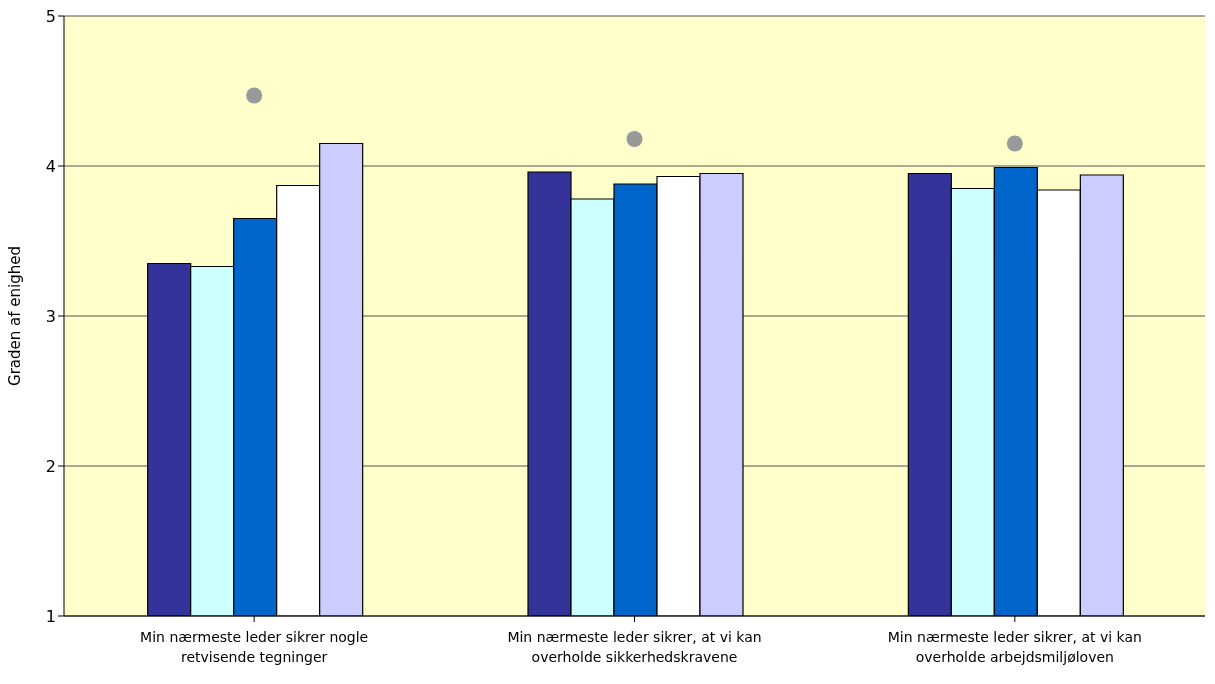  What do you see at coordinates (15, 316) in the screenshot?
I see `y-axis-title: Graden af enighed` at bounding box center [15, 316].